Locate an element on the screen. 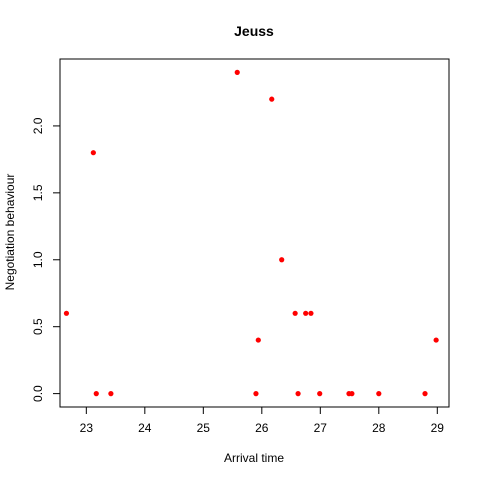 The image size is (480, 480). chart-title: Jeuss is located at coordinates (254, 31).